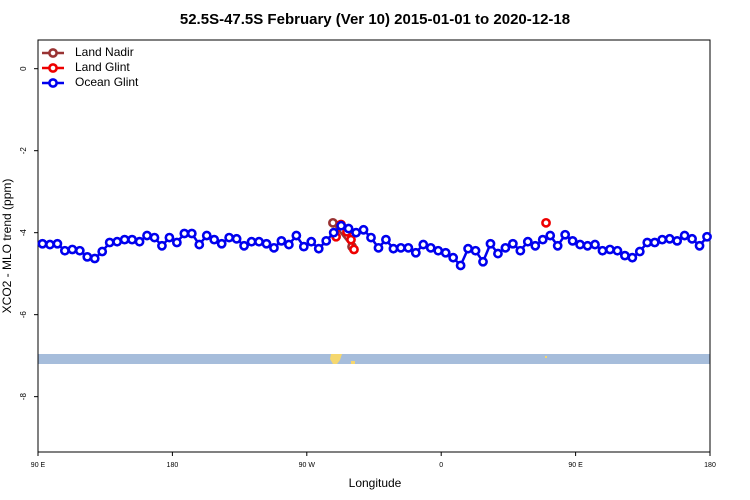  I want to click on legend-label: Ocean Glint, so click(107, 82).